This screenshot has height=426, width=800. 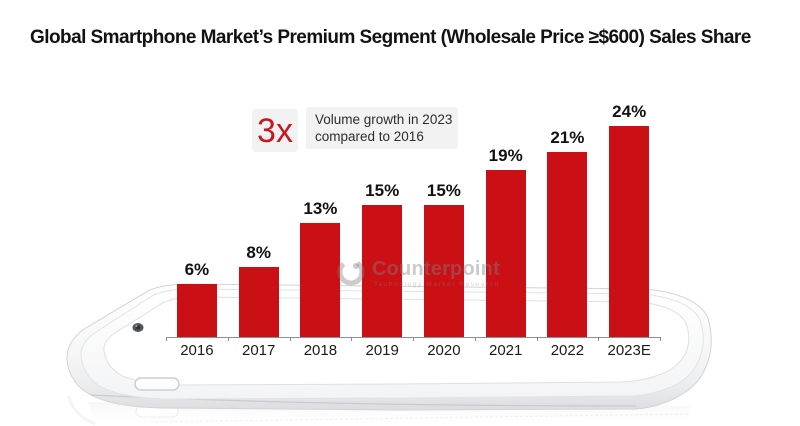 I want to click on x-axis-label: 2019, so click(x=382, y=350).